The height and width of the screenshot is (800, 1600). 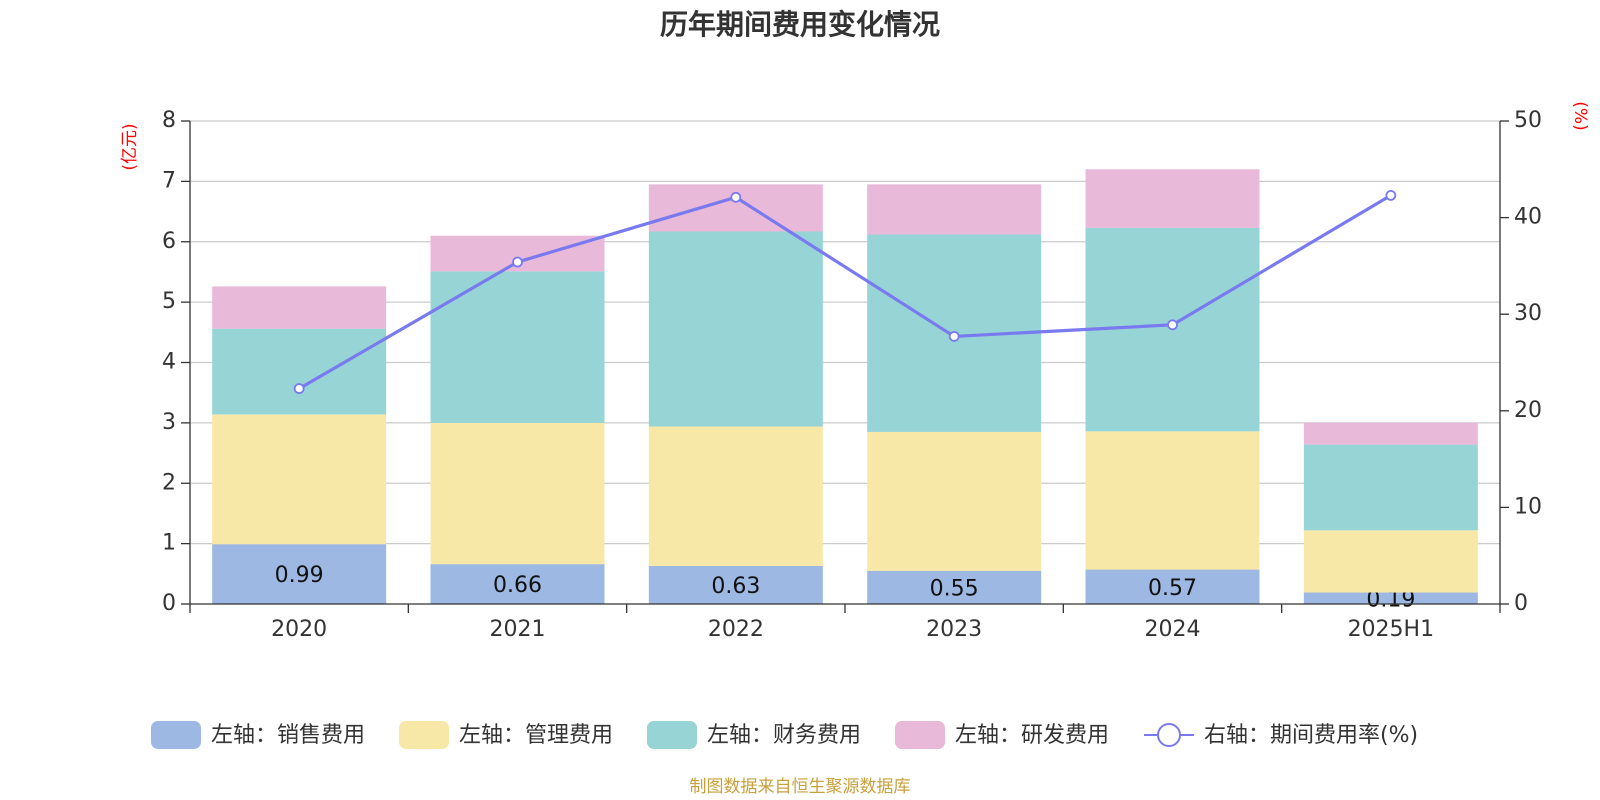 What do you see at coordinates (736, 629) in the screenshot?
I see `x-tick-label: 2022` at bounding box center [736, 629].